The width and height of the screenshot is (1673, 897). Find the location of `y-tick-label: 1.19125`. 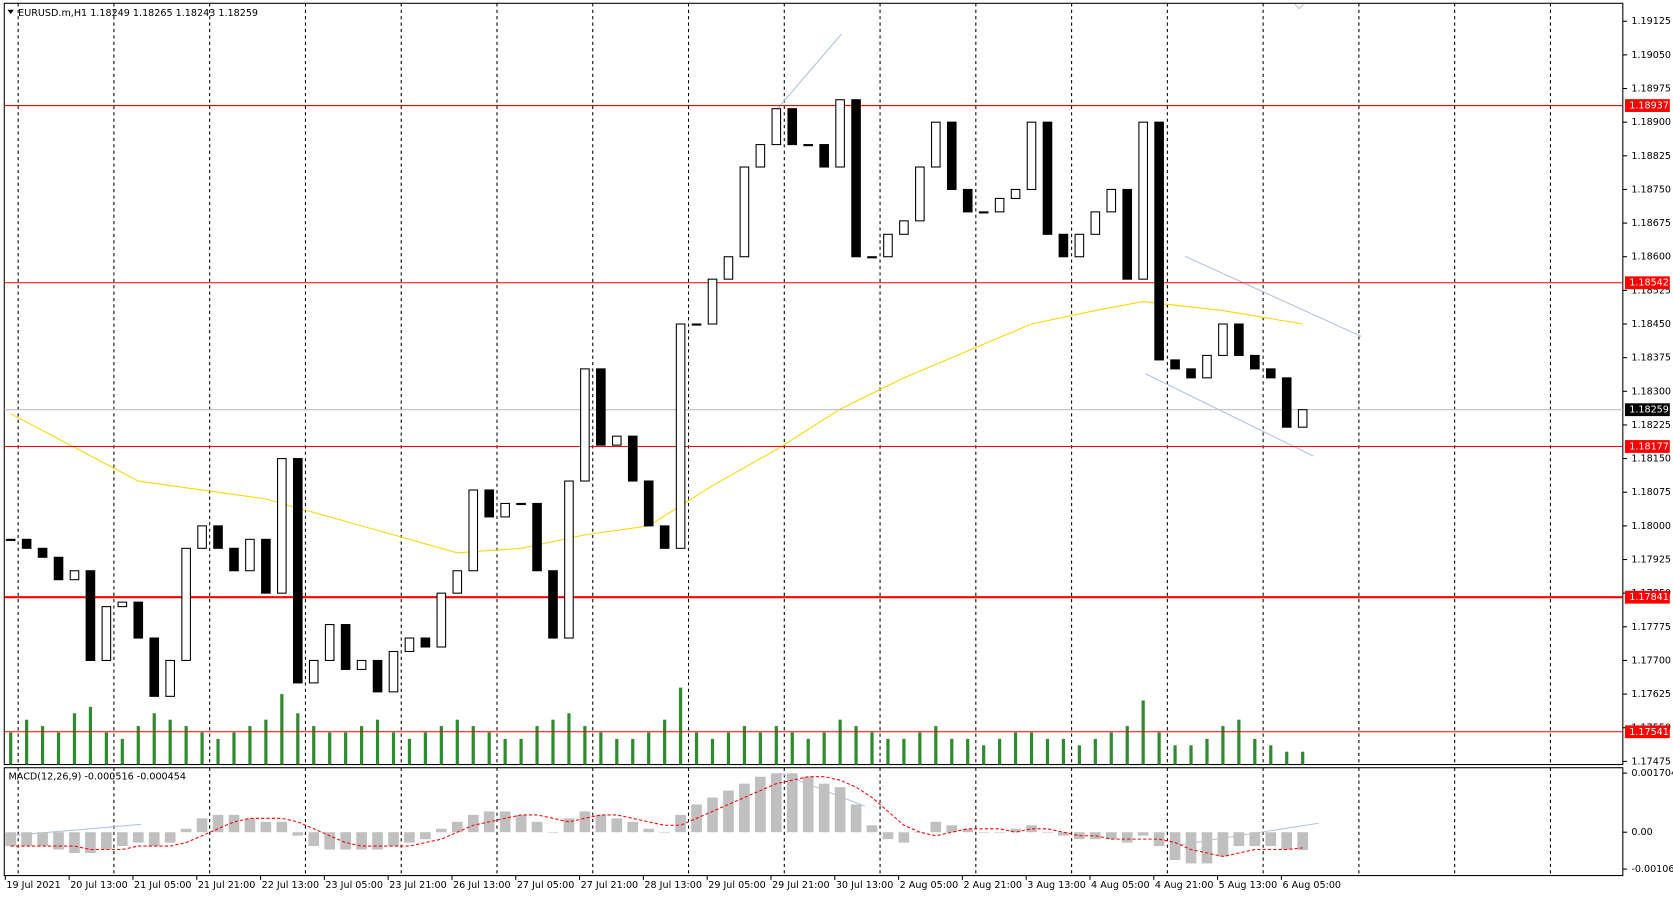

y-tick-label: 1.19125 is located at coordinates (1651, 21).